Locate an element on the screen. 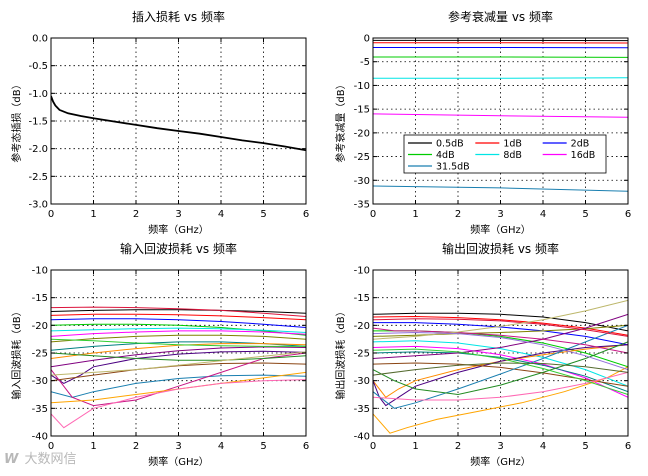 This screenshot has width=648, height=476. y-tick-label: -5 is located at coordinates (365, 62).